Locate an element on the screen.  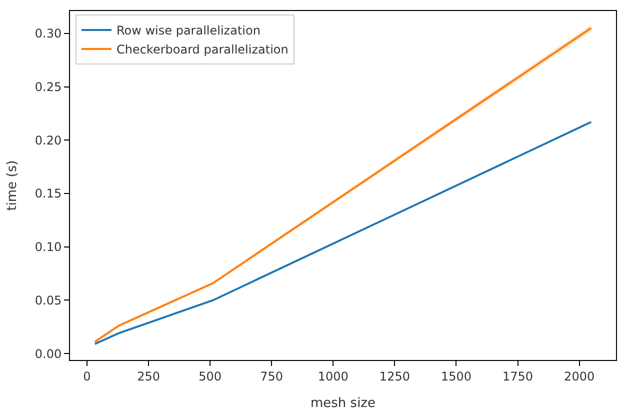
y-tick-label: 0.00 is located at coordinates (48, 353).